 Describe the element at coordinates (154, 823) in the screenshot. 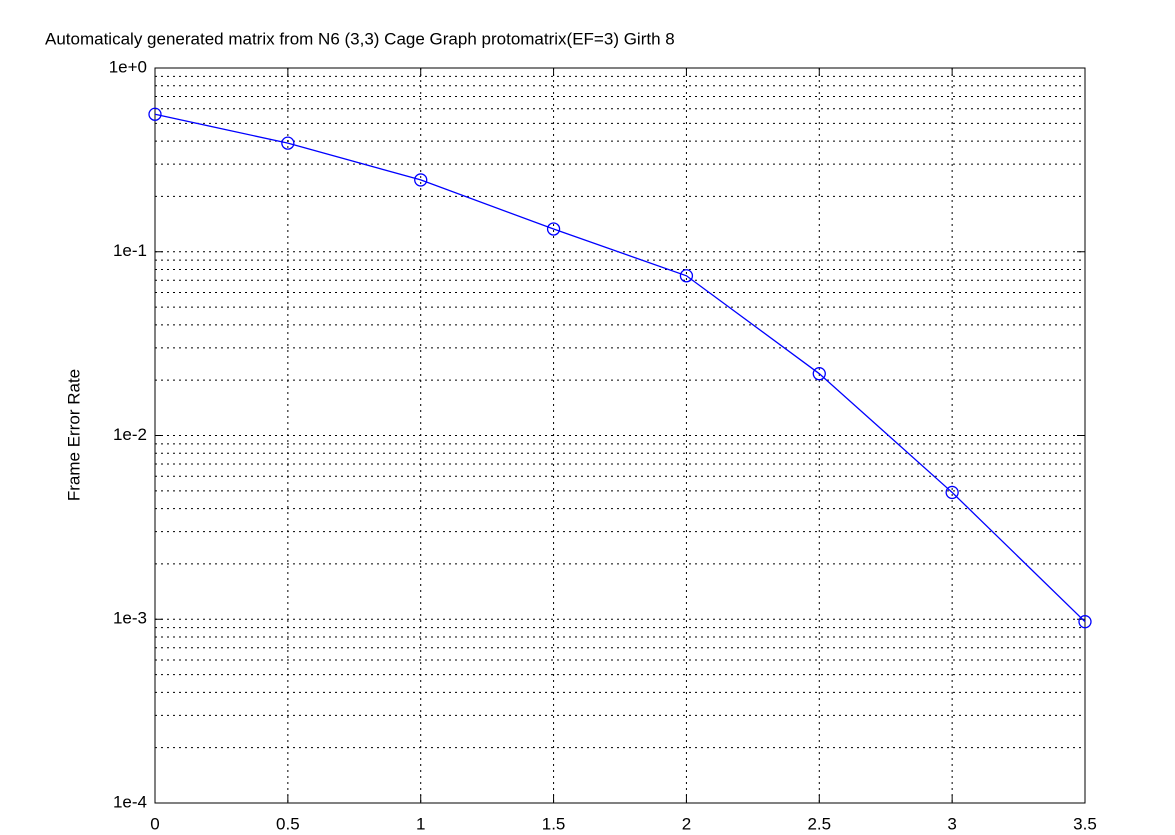

I see `x-tick-label: 0` at that location.